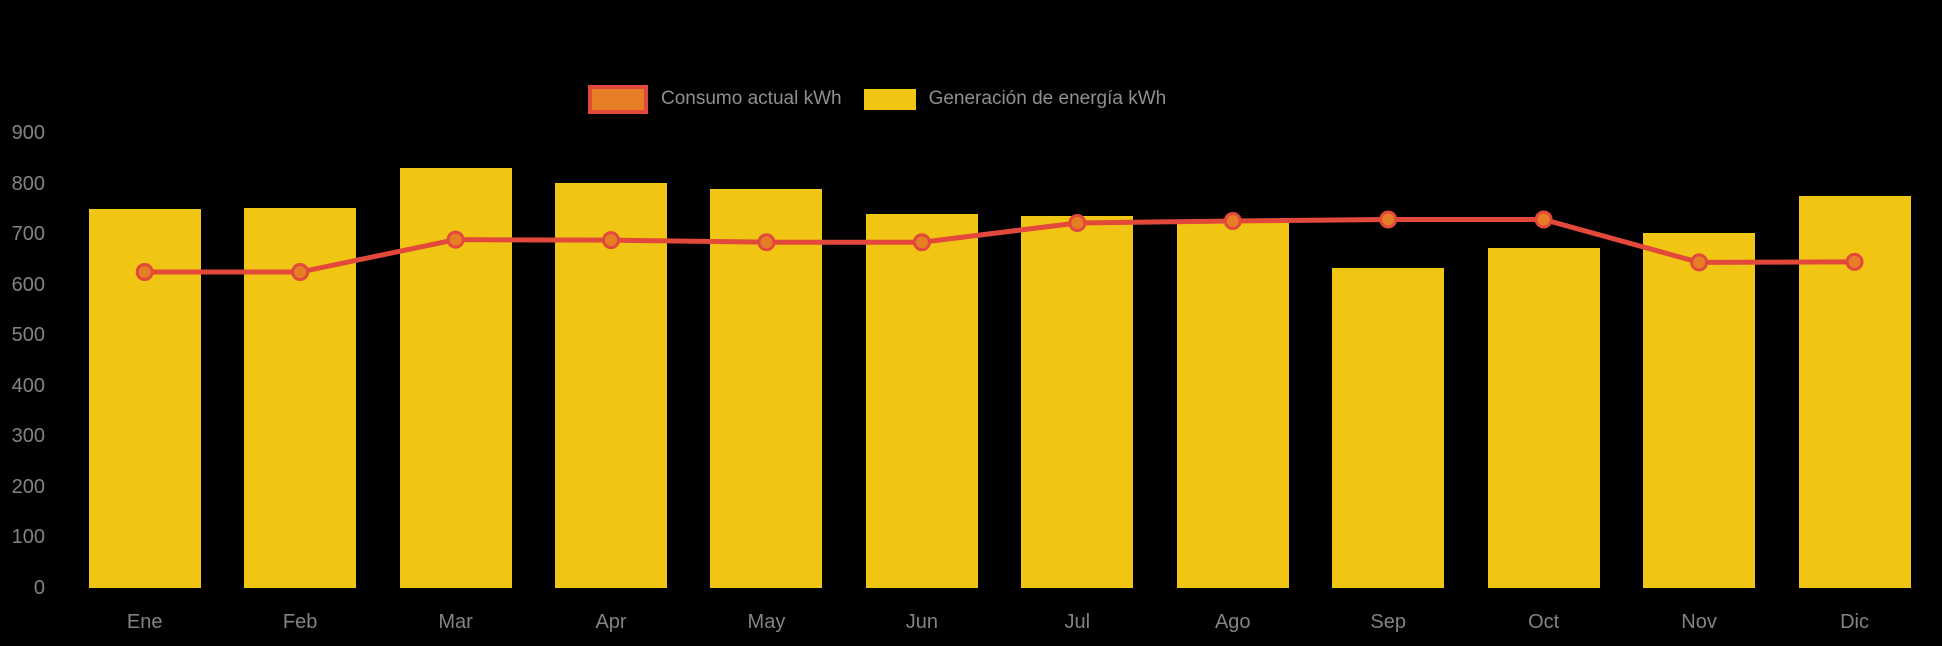 This screenshot has height=646, width=1942. Describe the element at coordinates (1543, 219) in the screenshot. I see `line-point-oct` at that location.